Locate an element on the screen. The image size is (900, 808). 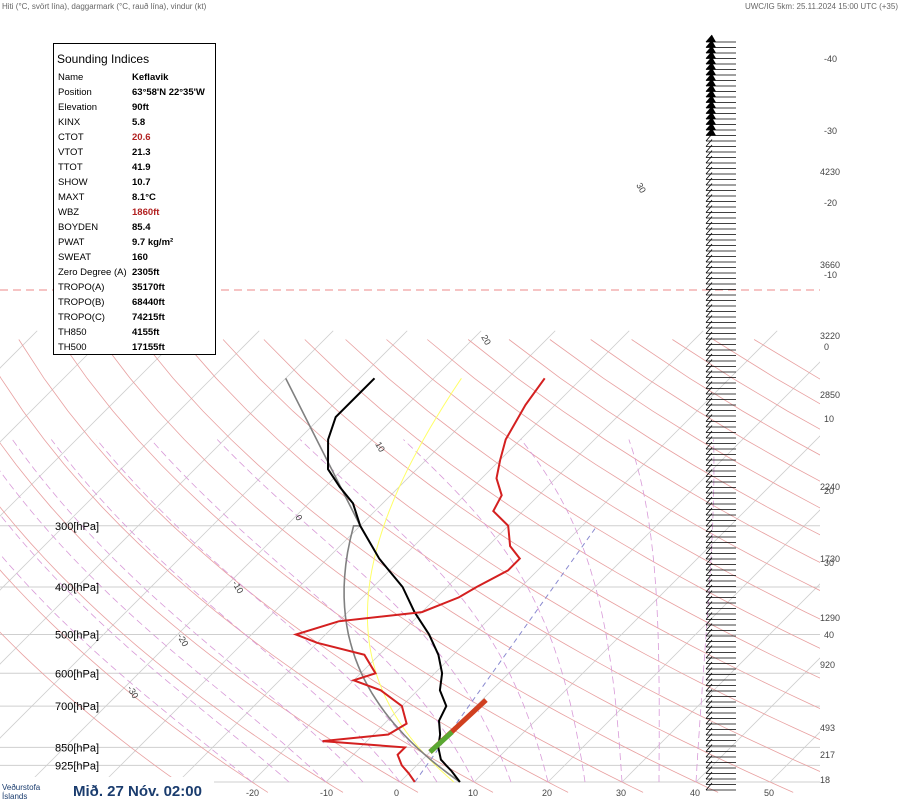
pressure-label: 700[hPa] is located at coordinates (77, 707).